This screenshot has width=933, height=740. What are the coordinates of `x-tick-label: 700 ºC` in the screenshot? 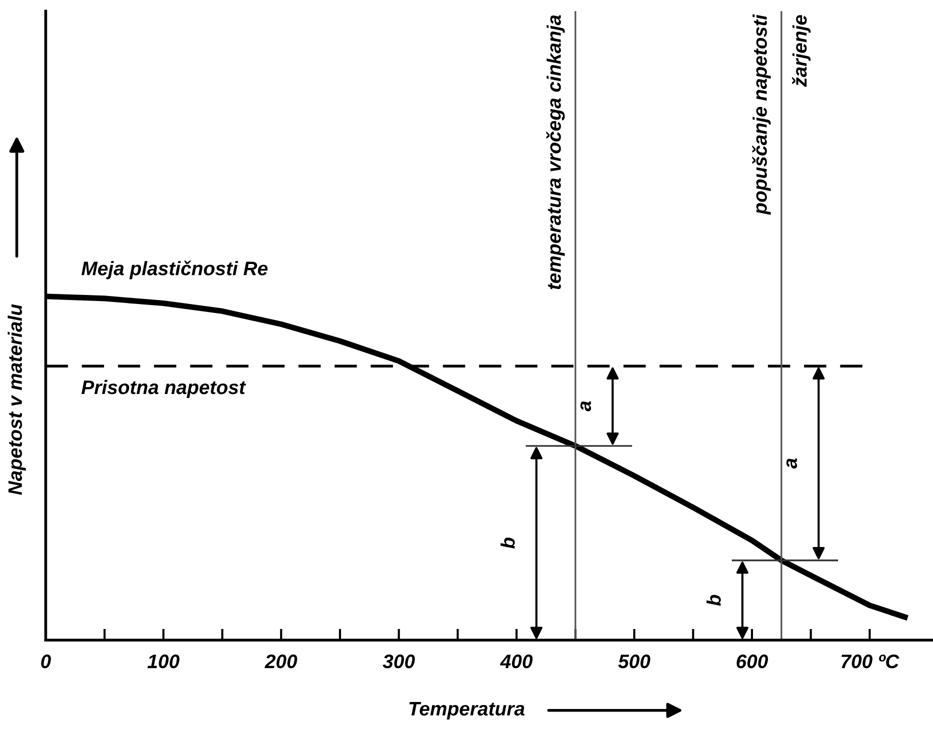 It's located at (871, 661).